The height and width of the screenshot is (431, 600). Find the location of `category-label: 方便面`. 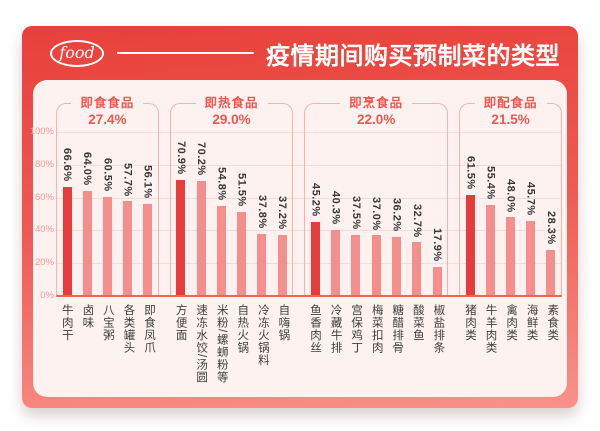

category-label: 方便面 is located at coordinates (180, 323).